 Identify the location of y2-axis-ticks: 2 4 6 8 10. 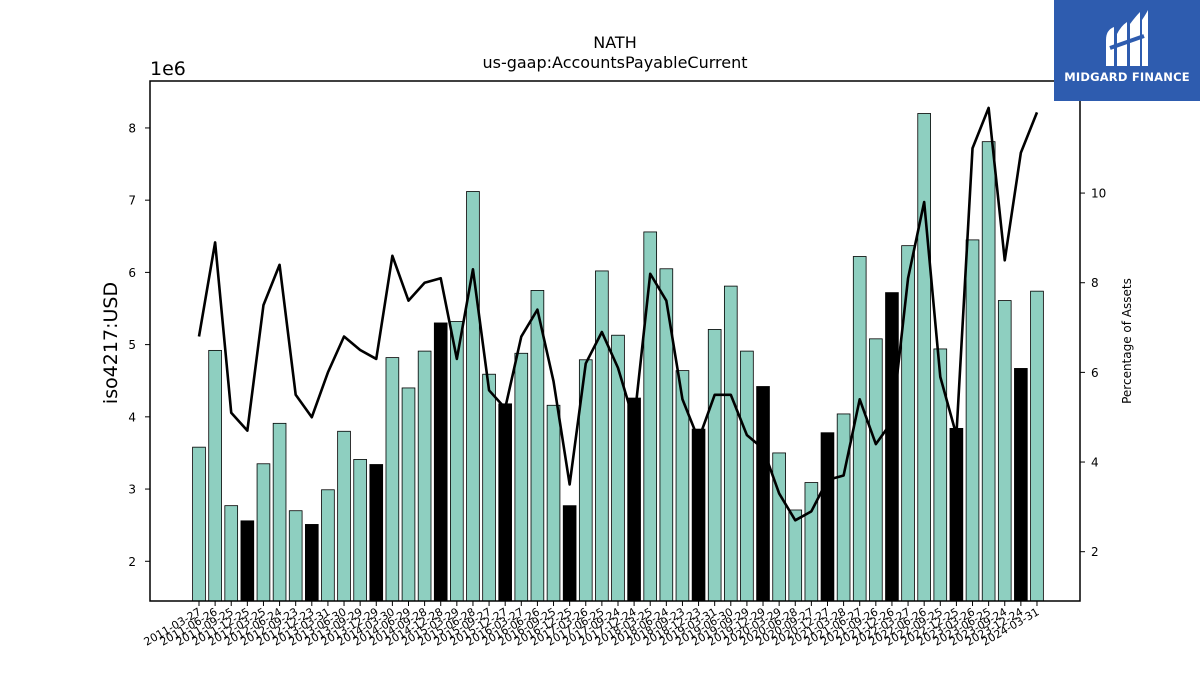
(1093, 373).